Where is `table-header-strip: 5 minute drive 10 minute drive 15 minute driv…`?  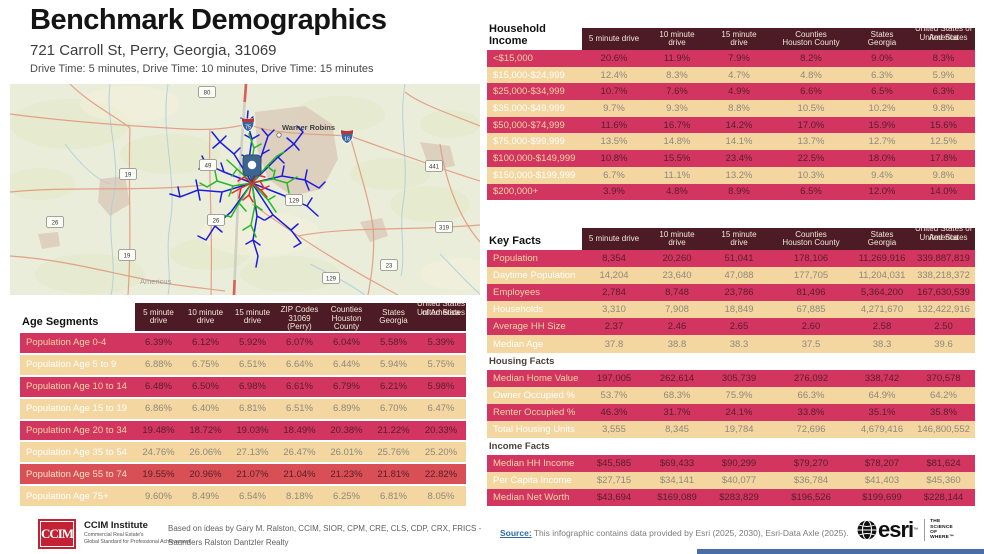 table-header-strip: 5 minute drive 10 minute drive 15 minute driv… is located at coordinates (300, 317).